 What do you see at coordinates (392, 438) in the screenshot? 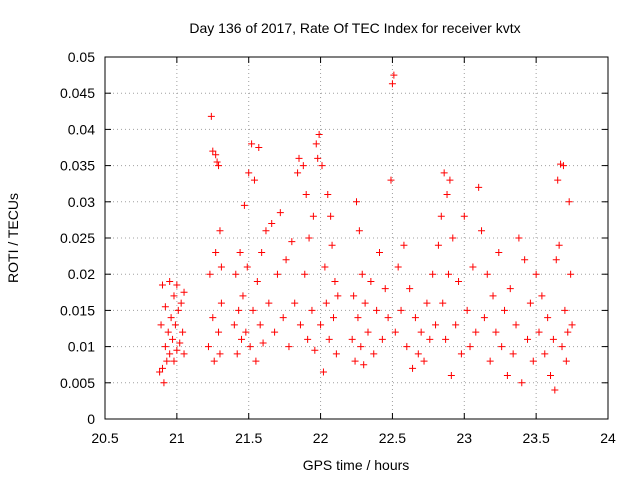
I see `x-tick-label: 22.5` at bounding box center [392, 438].